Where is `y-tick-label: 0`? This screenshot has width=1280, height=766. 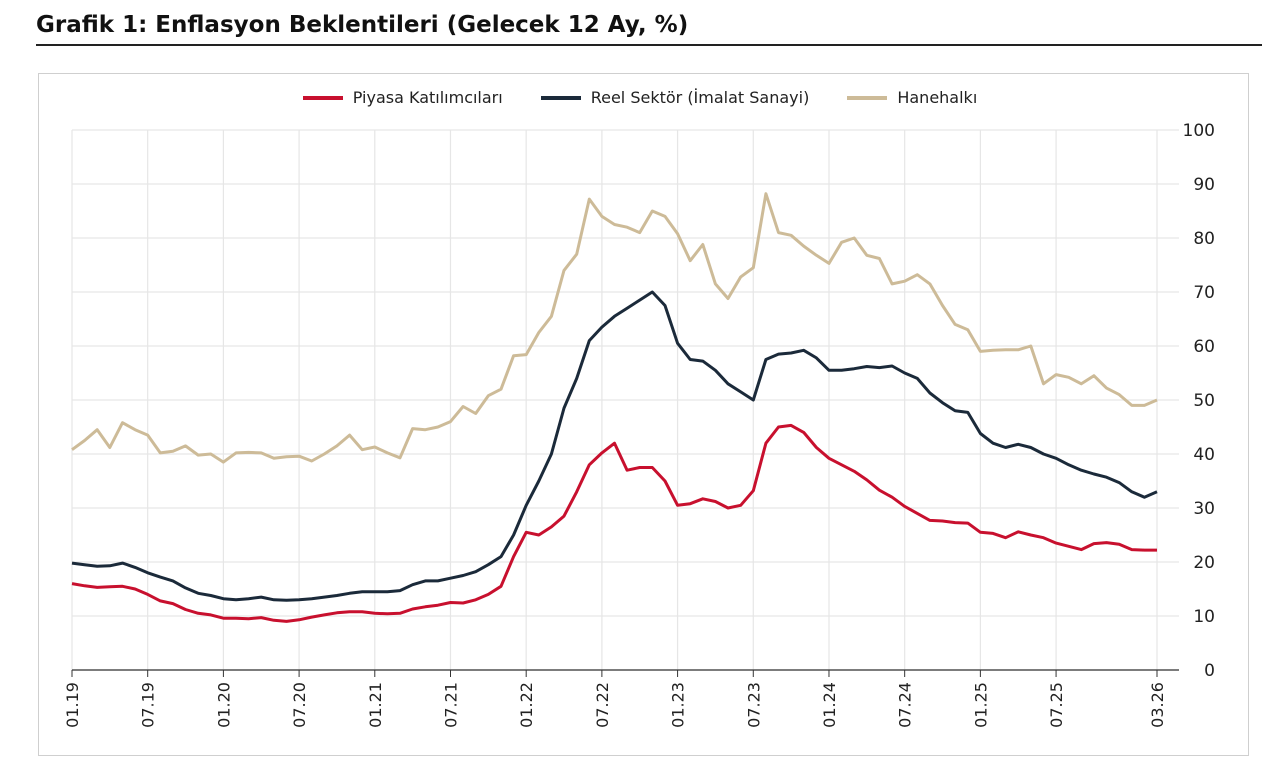 y-tick-label: 0 is located at coordinates (1209, 671).